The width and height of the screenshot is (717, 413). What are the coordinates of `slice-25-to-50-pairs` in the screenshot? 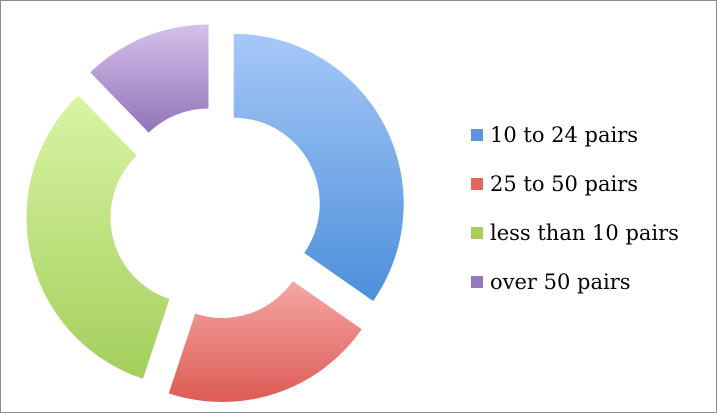 It's located at (265, 341).